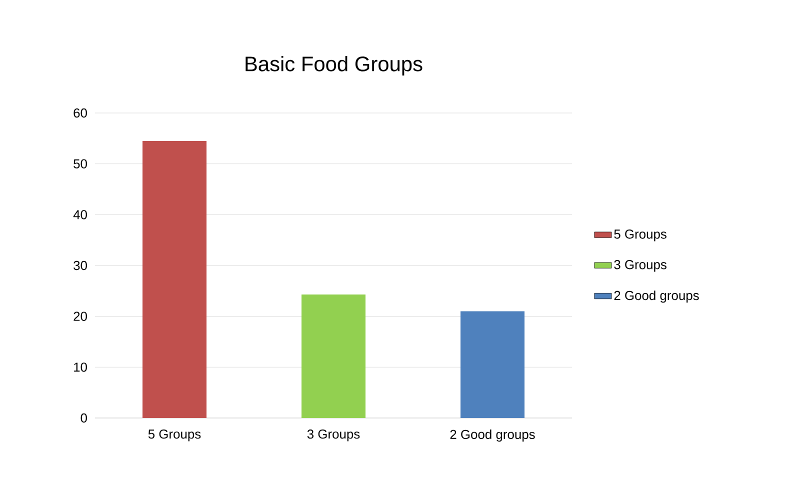  What do you see at coordinates (80, 367) in the screenshot?
I see `y-tick-label: 10` at bounding box center [80, 367].